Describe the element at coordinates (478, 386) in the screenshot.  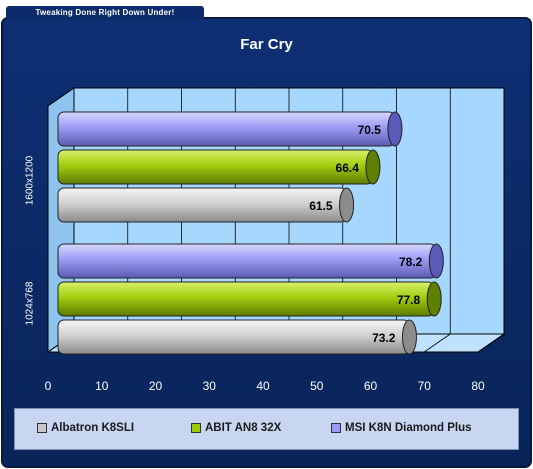
I see `x-tick-label: 80` at that location.